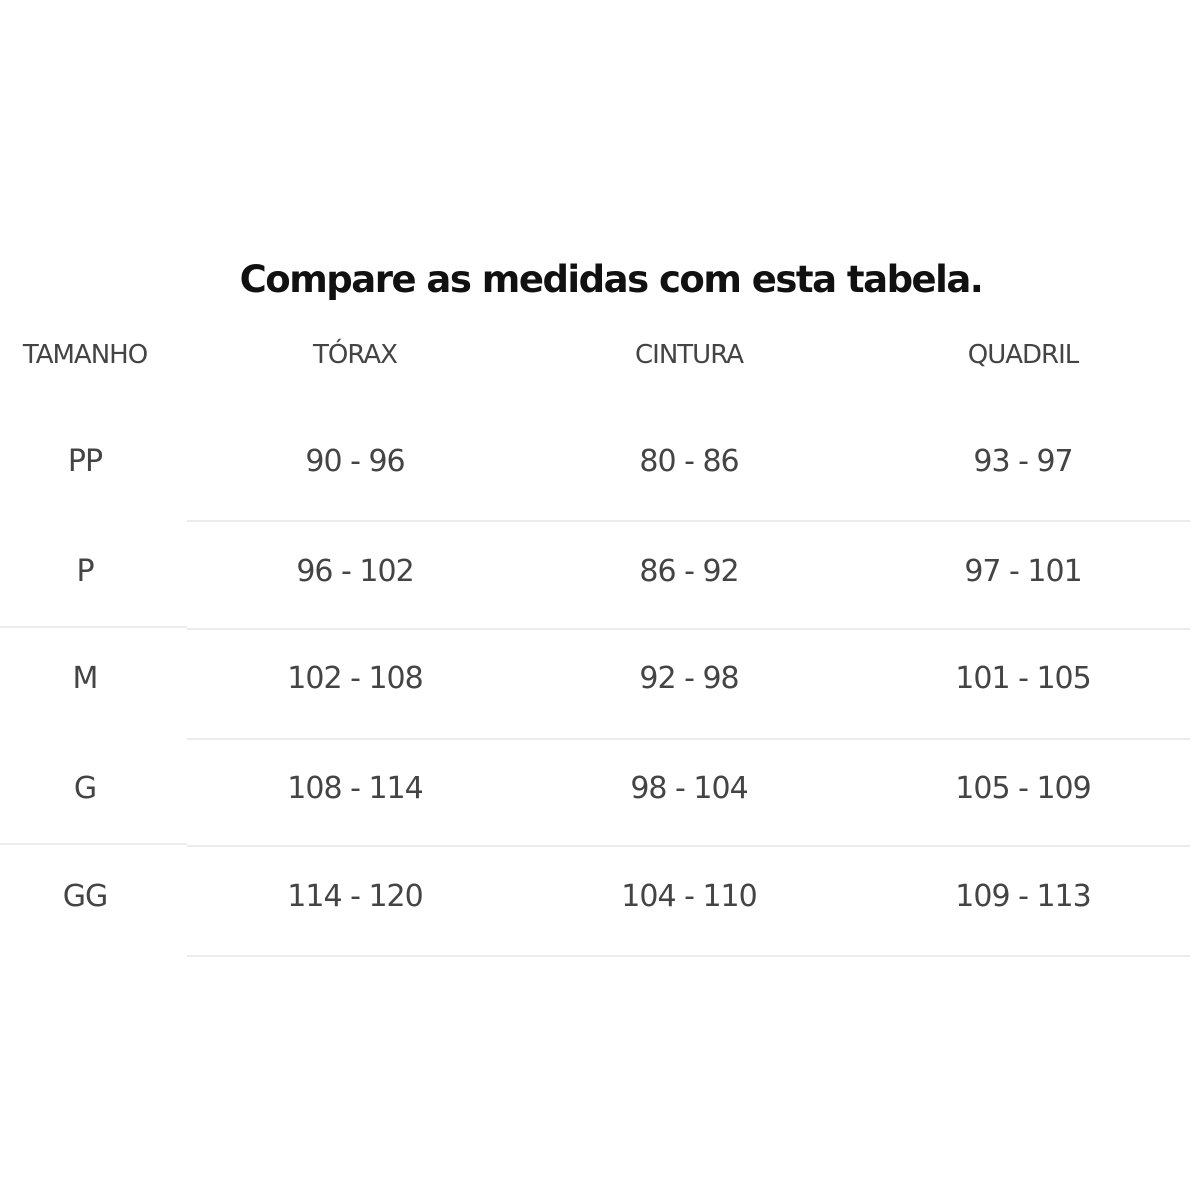 The image size is (1200, 1200). I want to click on header-hip: QUADRIL, so click(1023, 355).